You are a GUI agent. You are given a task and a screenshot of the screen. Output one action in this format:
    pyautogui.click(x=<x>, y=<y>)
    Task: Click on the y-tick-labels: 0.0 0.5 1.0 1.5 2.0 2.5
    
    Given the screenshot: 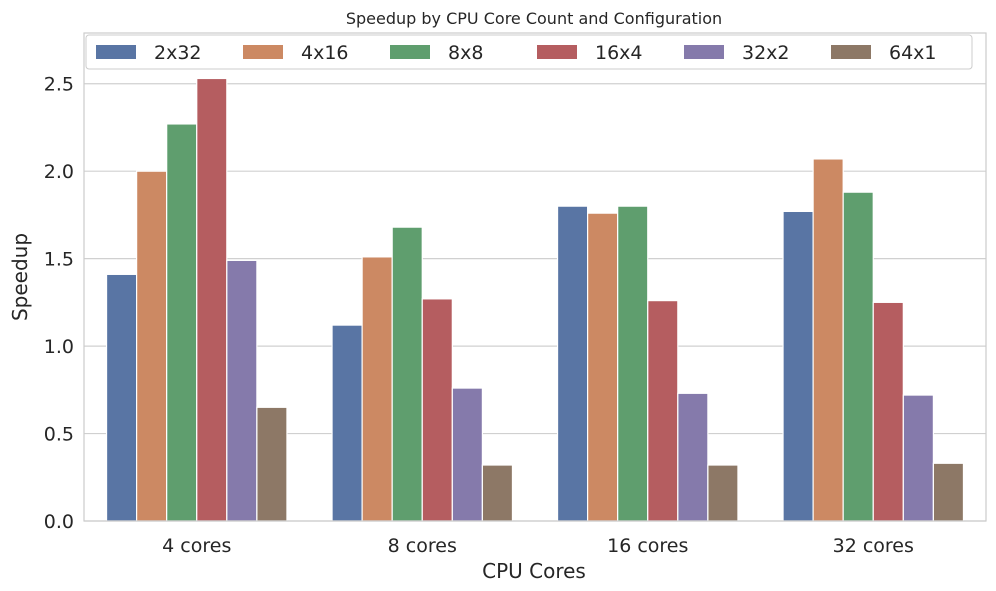 What is the action you would take?
    pyautogui.click(x=59, y=303)
    